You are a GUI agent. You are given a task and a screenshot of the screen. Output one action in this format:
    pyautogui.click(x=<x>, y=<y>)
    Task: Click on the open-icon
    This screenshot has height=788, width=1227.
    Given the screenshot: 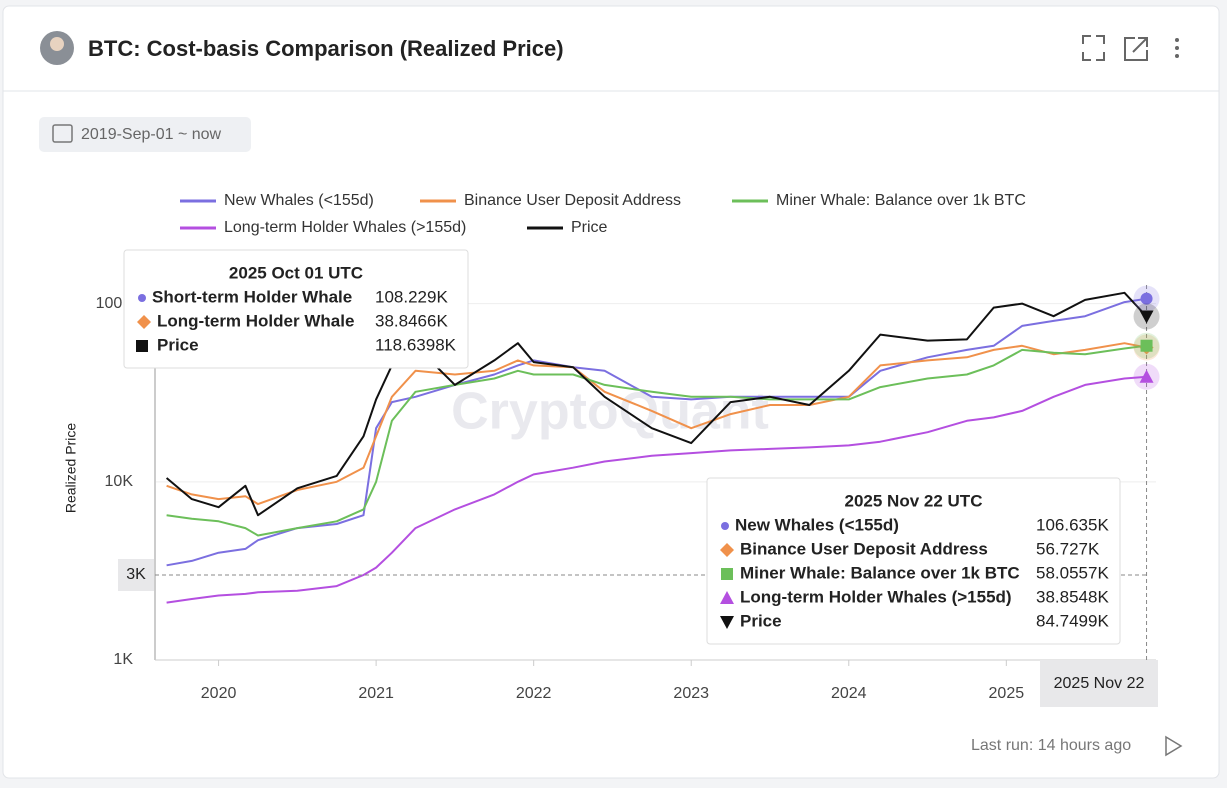 What is the action you would take?
    pyautogui.click(x=1136, y=49)
    